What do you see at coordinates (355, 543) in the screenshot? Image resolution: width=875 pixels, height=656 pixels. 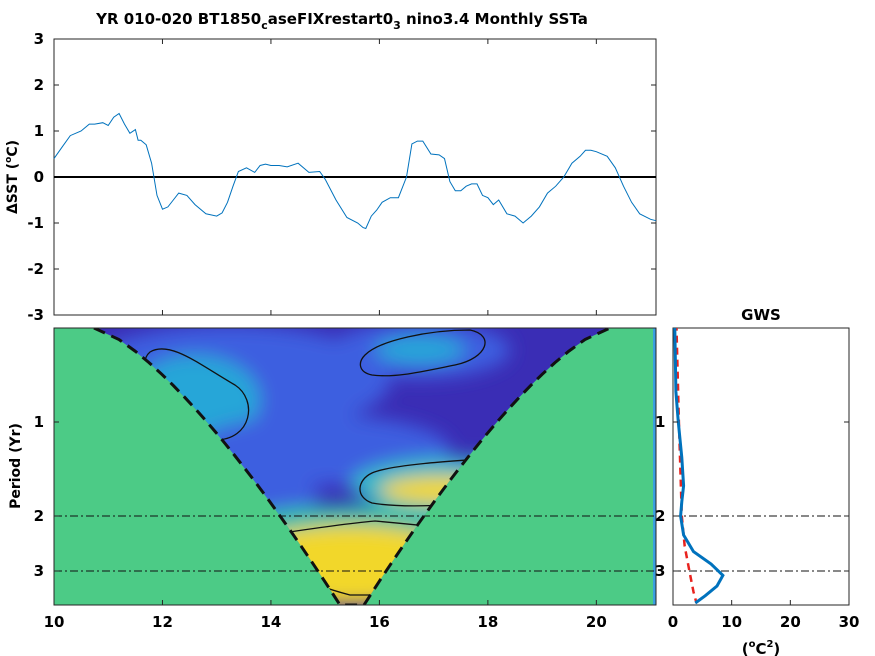 I see `wavelet-reference-lines` at bounding box center [355, 543].